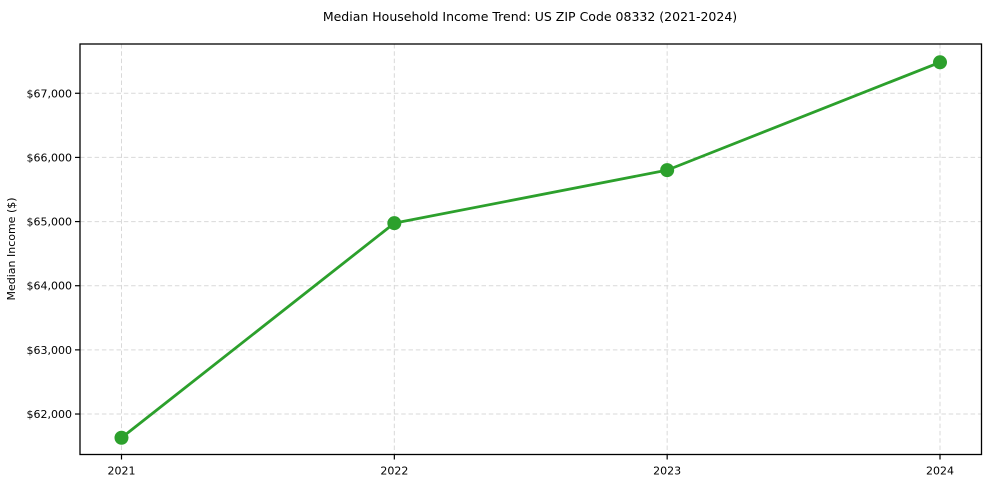 This screenshot has width=989, height=490. Describe the element at coordinates (50, 222) in the screenshot. I see `y-tick-label: $65,000` at that location.